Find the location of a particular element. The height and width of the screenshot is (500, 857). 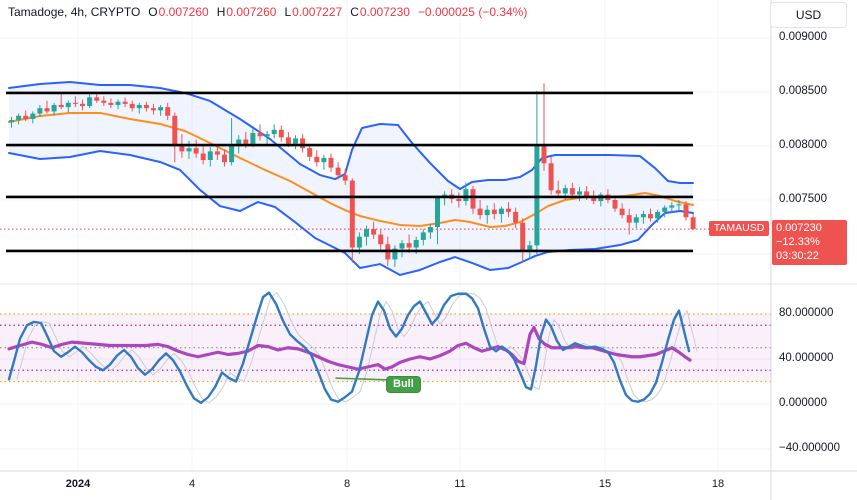

indicator-axis-label: −40.000000 is located at coordinates (810, 448).